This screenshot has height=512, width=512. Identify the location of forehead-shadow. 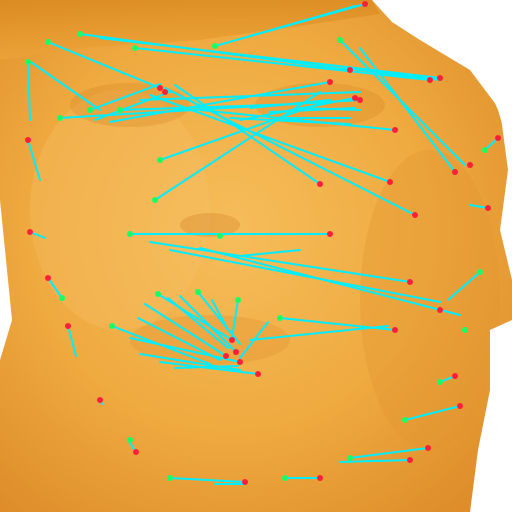
(190, 30).